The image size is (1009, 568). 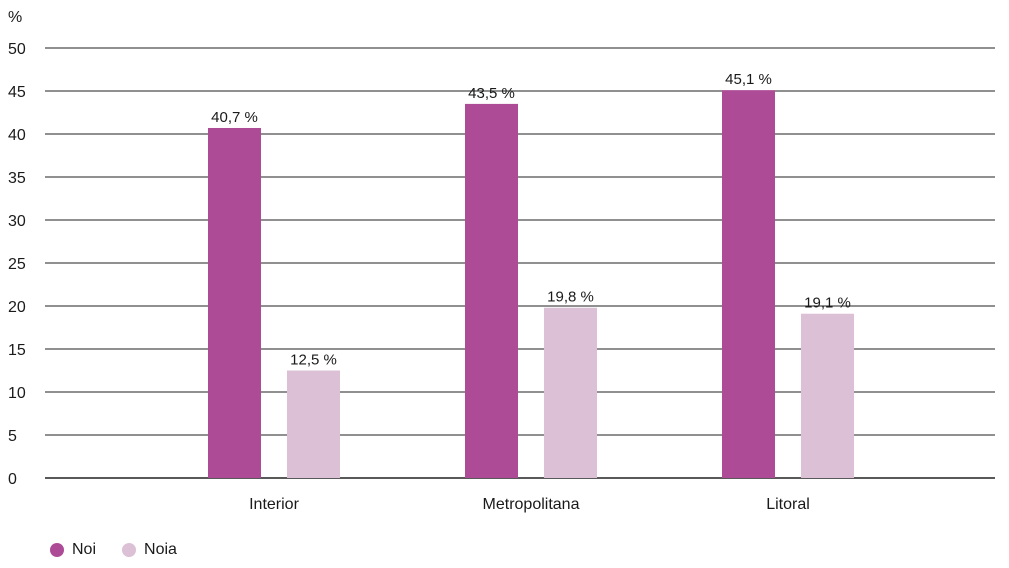 What do you see at coordinates (113, 550) in the screenshot?
I see `legend: Noi Noia` at bounding box center [113, 550].